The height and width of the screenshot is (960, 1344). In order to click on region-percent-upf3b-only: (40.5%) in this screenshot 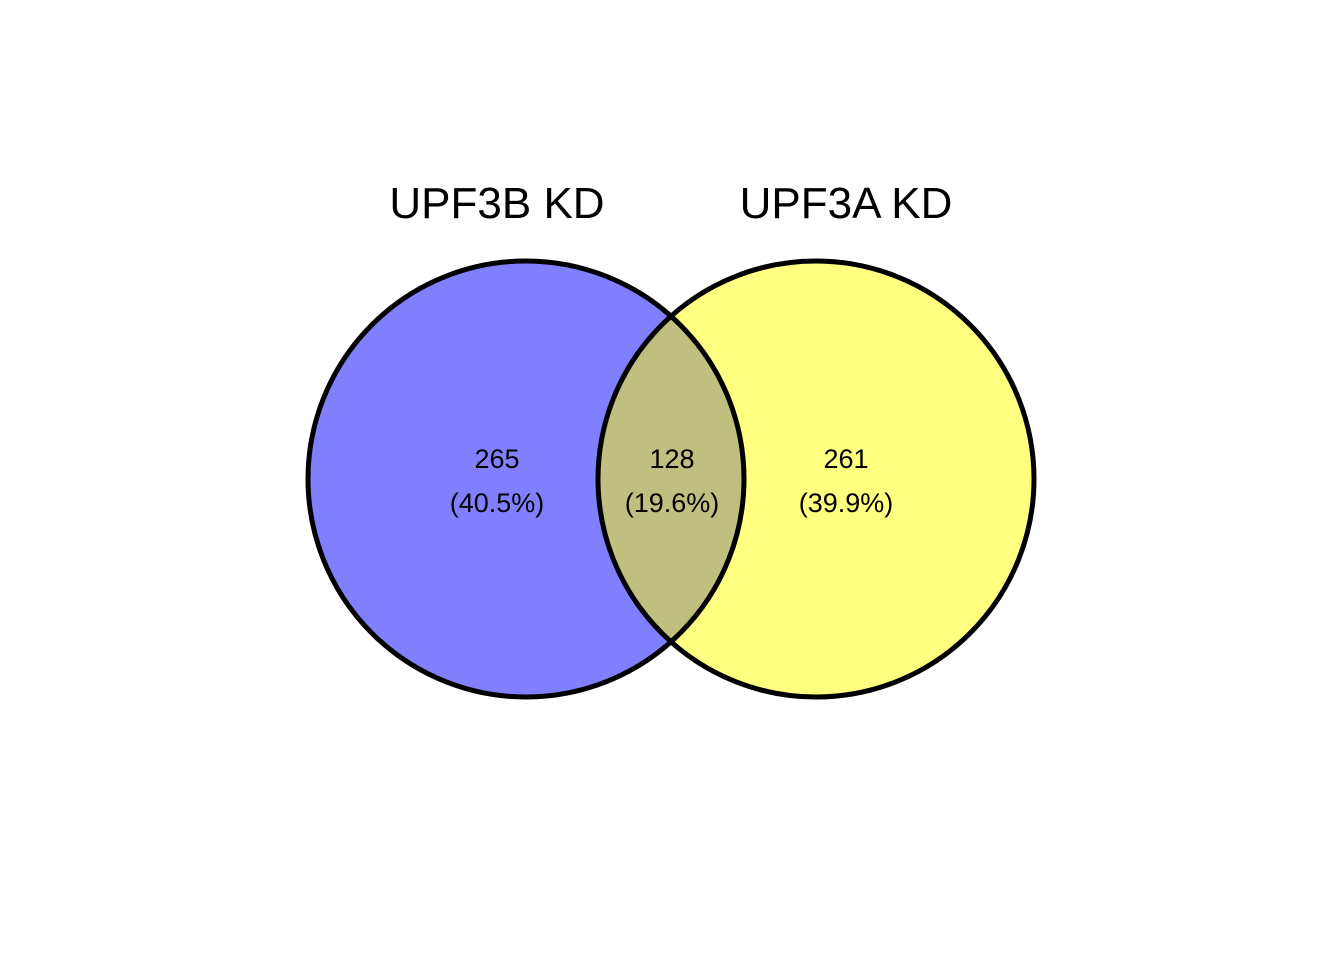, I will do `click(497, 503)`.